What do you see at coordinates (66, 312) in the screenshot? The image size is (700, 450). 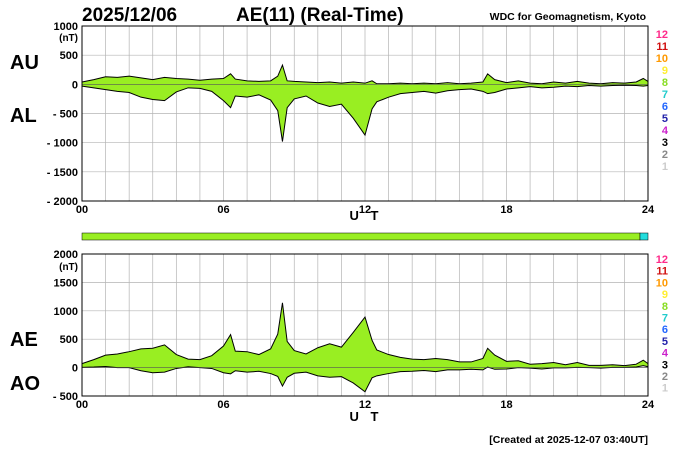 I see `ae-ao-y-tick-label: 1000` at bounding box center [66, 312].